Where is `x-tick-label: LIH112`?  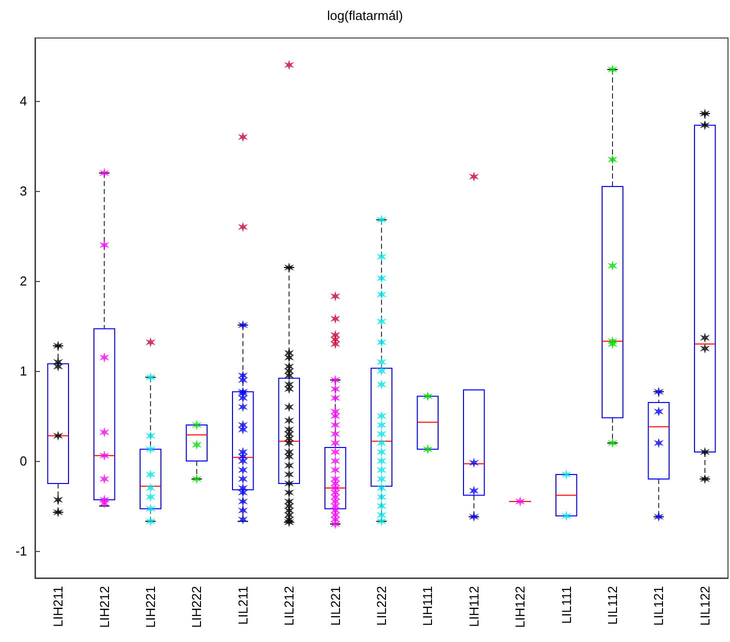
x-tick-label: LIH112 is located at coordinates (474, 606).